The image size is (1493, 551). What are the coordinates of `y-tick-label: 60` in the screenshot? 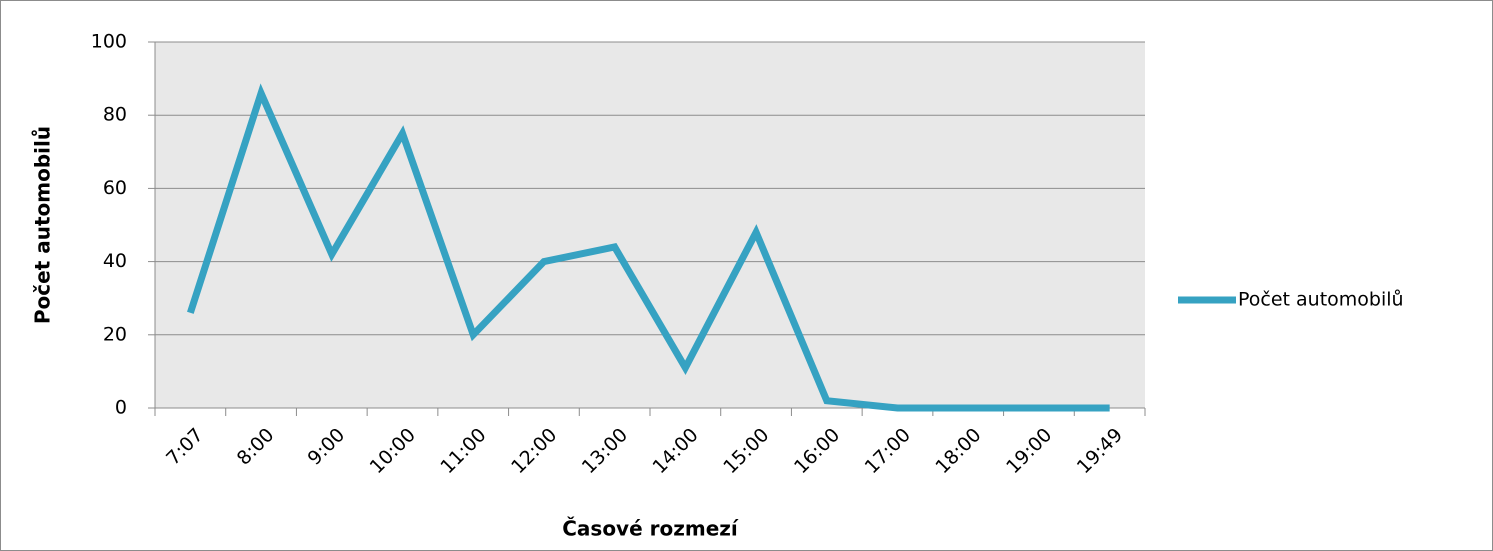 It's located at (115, 188).